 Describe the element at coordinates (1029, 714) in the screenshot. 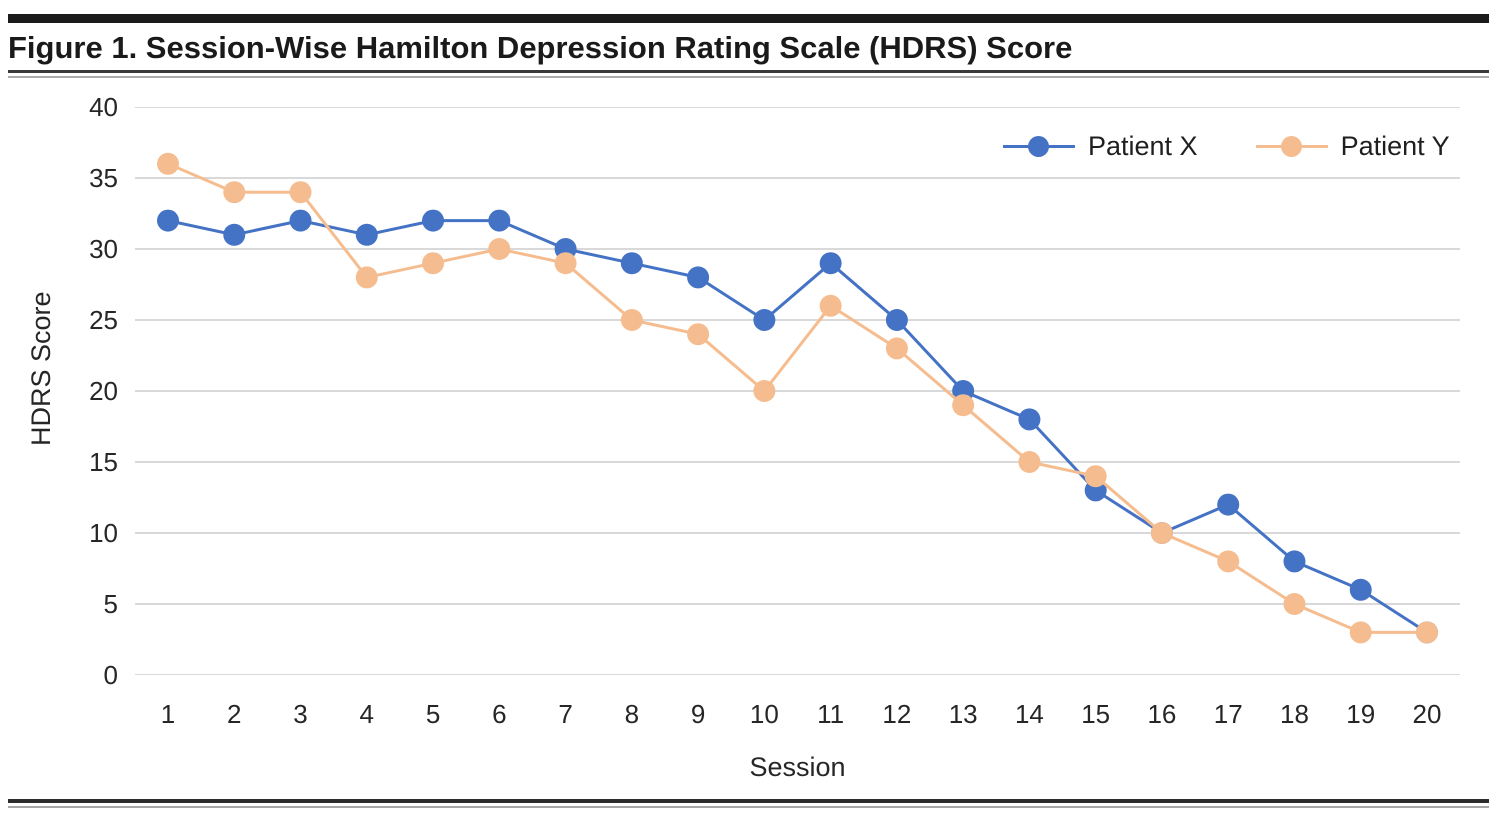

I see `x-tick-label-14: 14` at that location.